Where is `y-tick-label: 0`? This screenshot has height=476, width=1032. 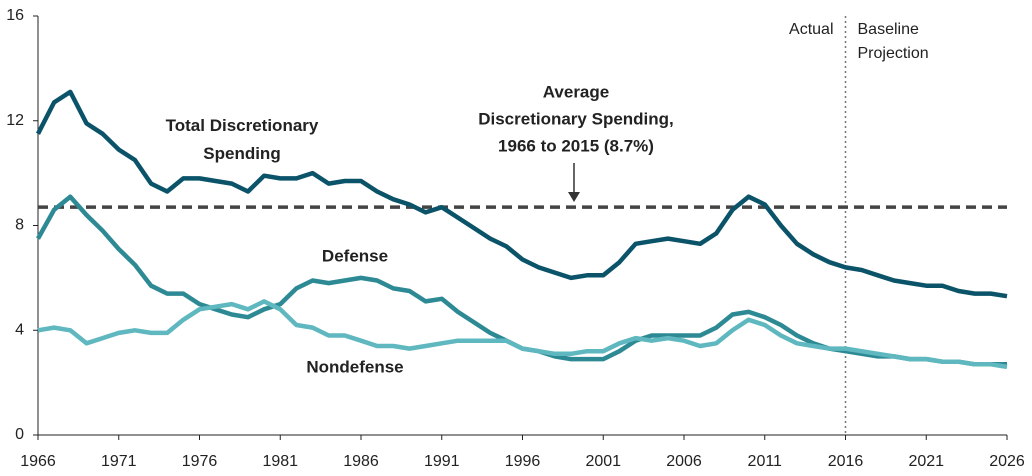 y-tick-label: 0 is located at coordinates (19, 434).